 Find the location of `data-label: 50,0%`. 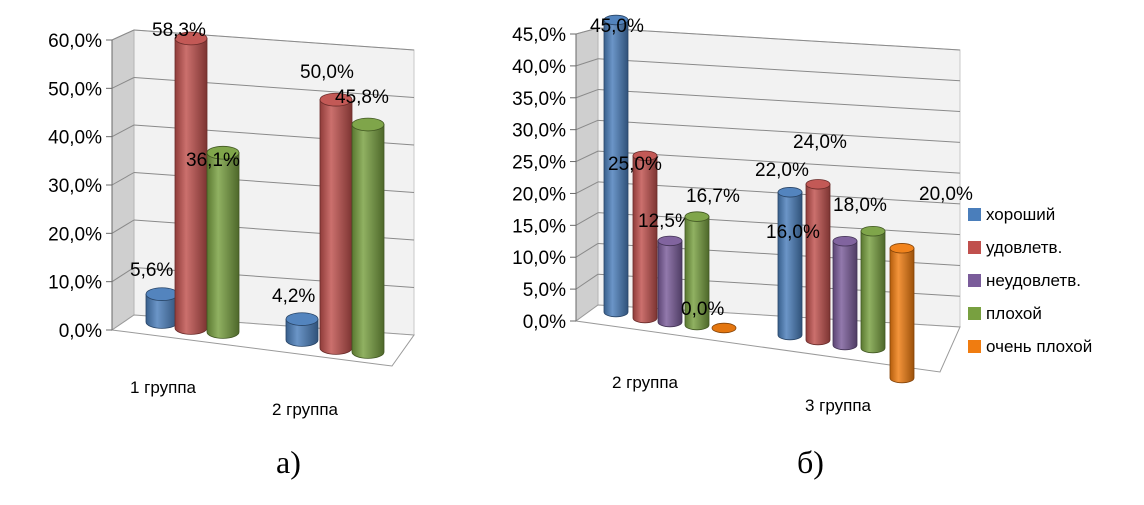

data-label: 50,0% is located at coordinates (327, 72).